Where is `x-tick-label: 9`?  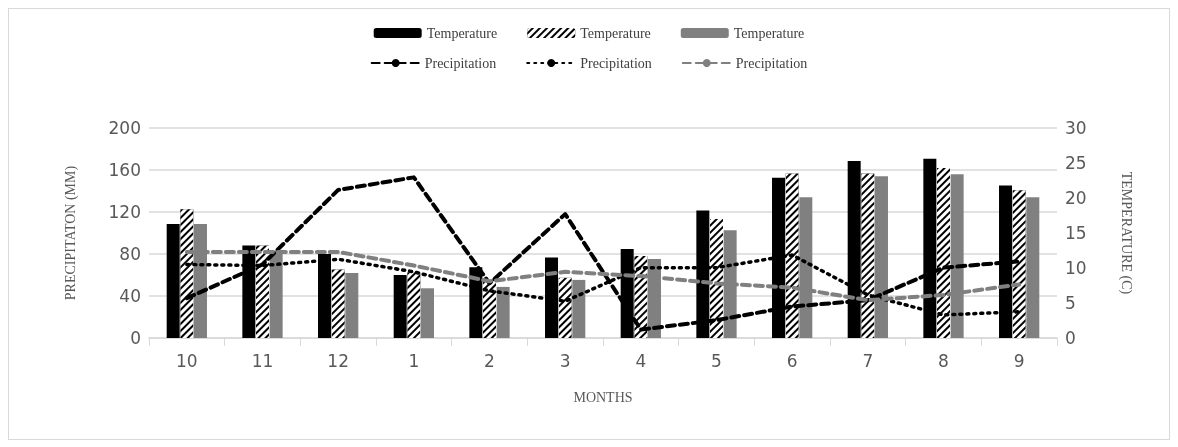
x-tick-label: 9 is located at coordinates (1019, 360).